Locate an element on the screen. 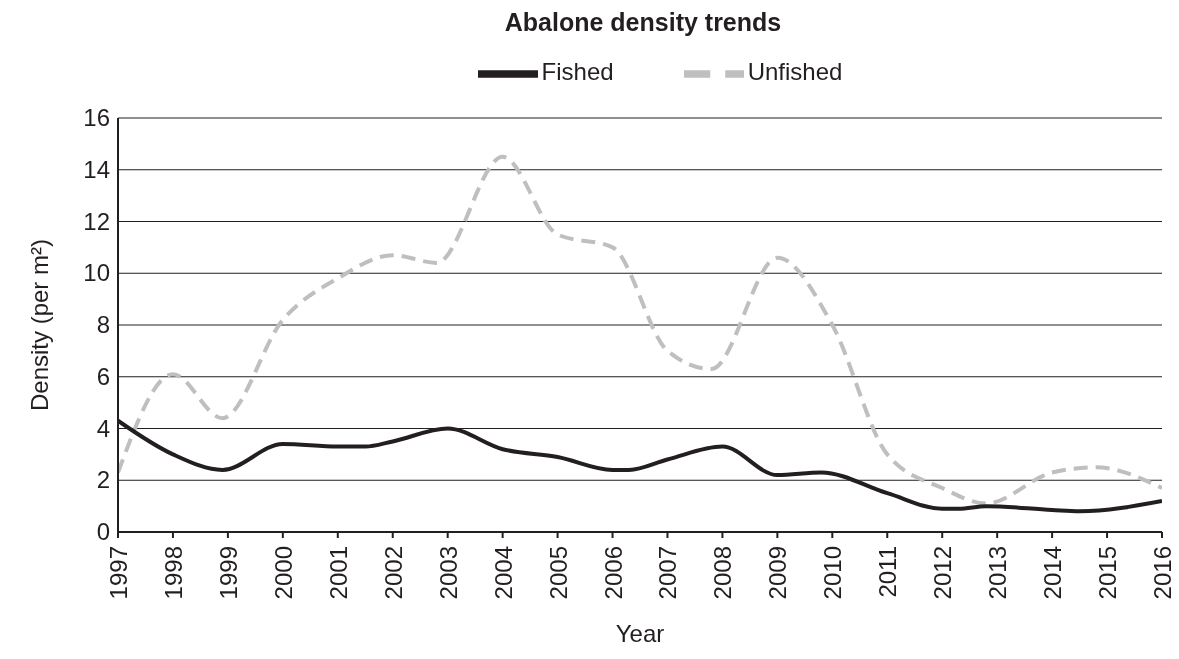 The height and width of the screenshot is (659, 1179). x-tick-label: 1998 is located at coordinates (173, 573).